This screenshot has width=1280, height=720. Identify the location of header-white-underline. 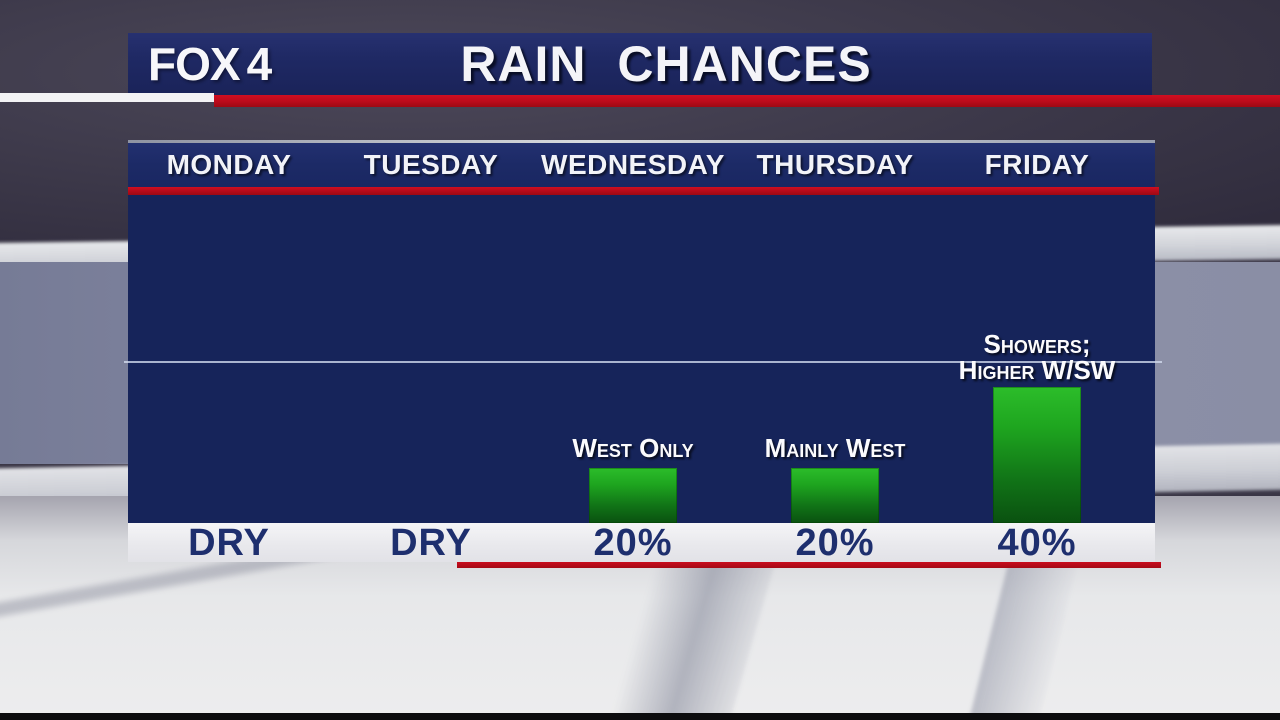
(107, 97).